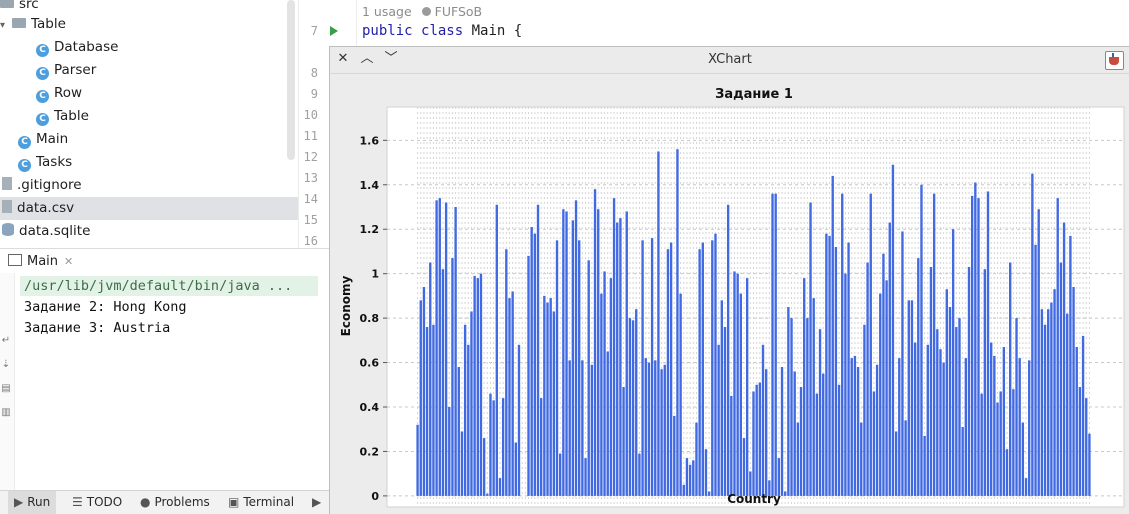  Describe the element at coordinates (370, 407) in the screenshot. I see `y-tick-label: 0.4` at that location.